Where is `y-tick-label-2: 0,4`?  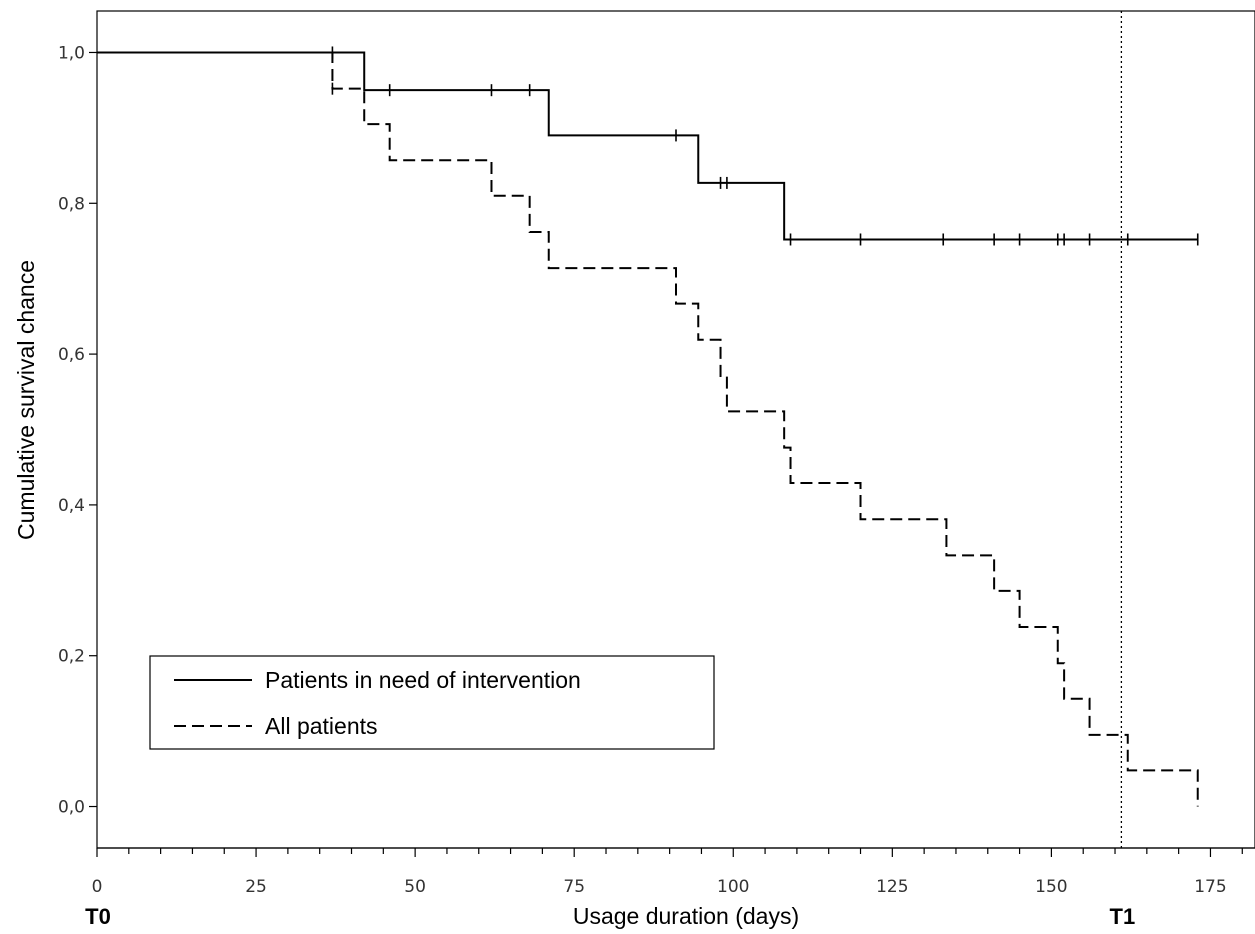 y-tick-label-2: 0,4 is located at coordinates (71, 506).